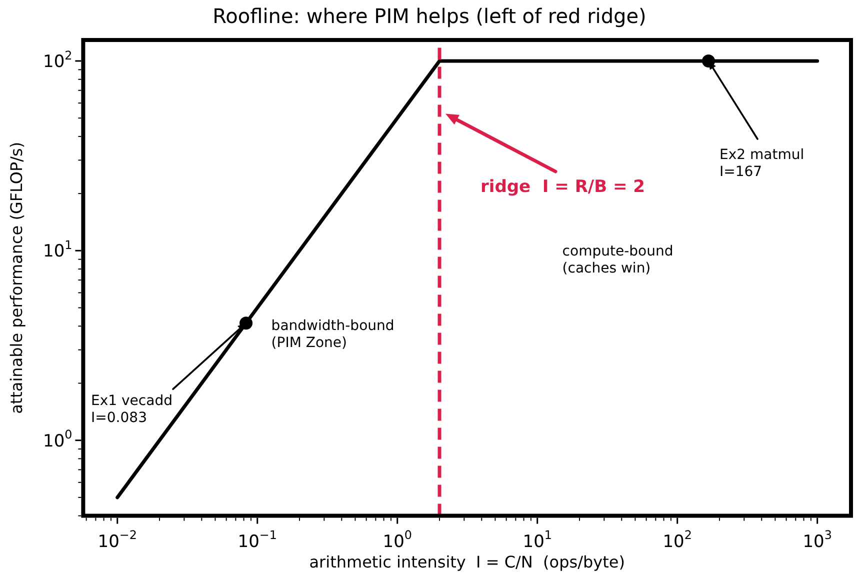  What do you see at coordinates (332, 335) in the screenshot?
I see `annotation: bandwidth-bound (PIM Zone)` at bounding box center [332, 335].